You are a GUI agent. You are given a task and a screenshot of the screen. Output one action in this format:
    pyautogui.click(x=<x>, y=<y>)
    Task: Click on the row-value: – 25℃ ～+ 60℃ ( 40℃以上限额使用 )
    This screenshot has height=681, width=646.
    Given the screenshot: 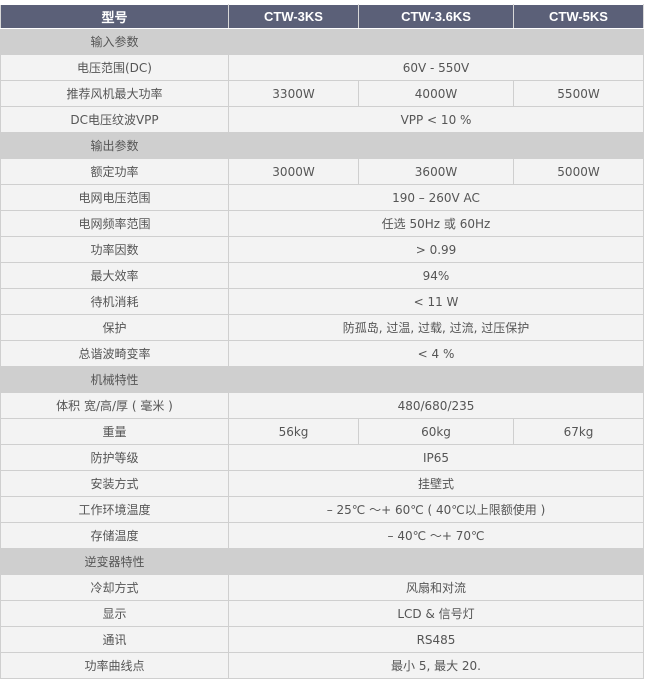 What is the action you would take?
    pyautogui.click(x=436, y=509)
    